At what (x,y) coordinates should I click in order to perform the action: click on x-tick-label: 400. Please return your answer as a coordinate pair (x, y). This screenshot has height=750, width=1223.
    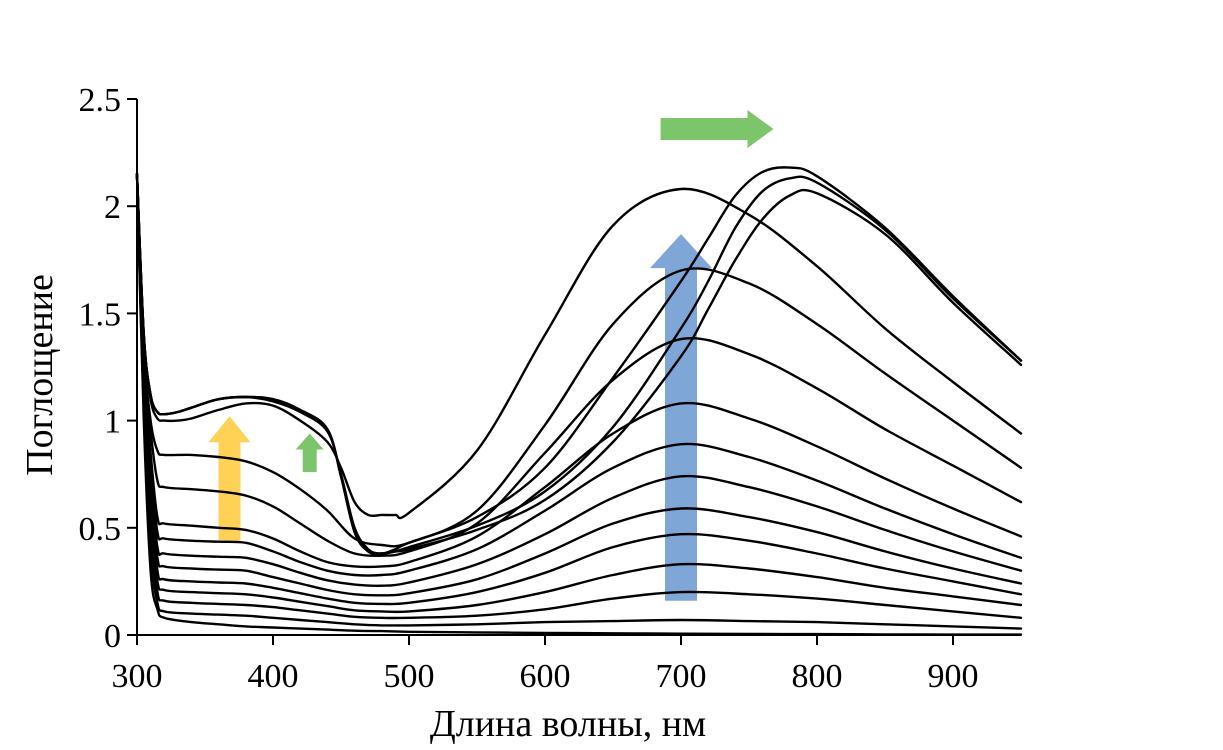
    Looking at the image, I should click on (273, 676).